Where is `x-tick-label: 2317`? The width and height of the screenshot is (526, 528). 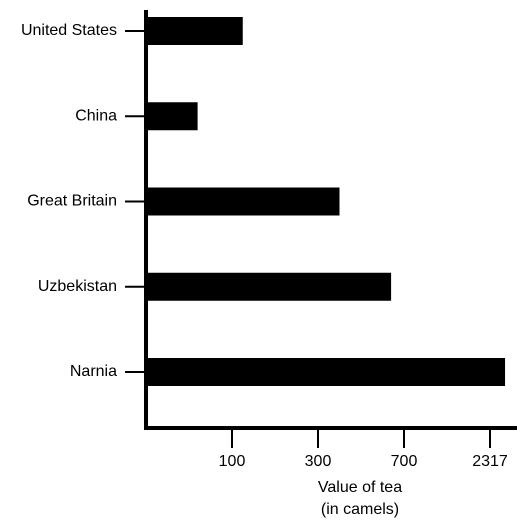 x-tick-label: 2317 is located at coordinates (490, 461).